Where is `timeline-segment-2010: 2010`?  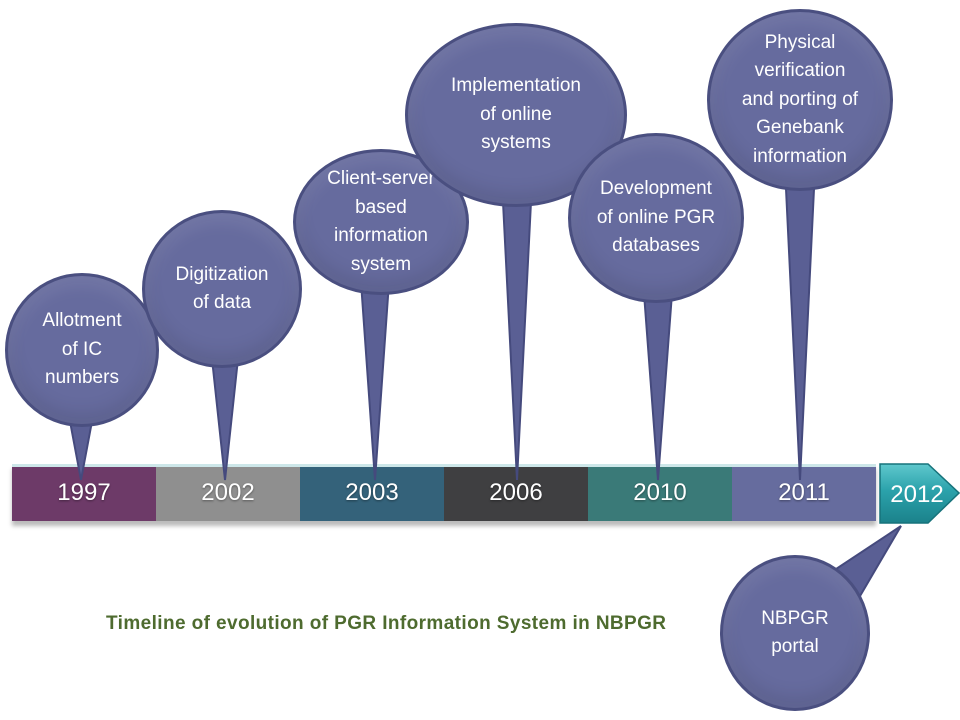 timeline-segment-2010: 2010 is located at coordinates (660, 492).